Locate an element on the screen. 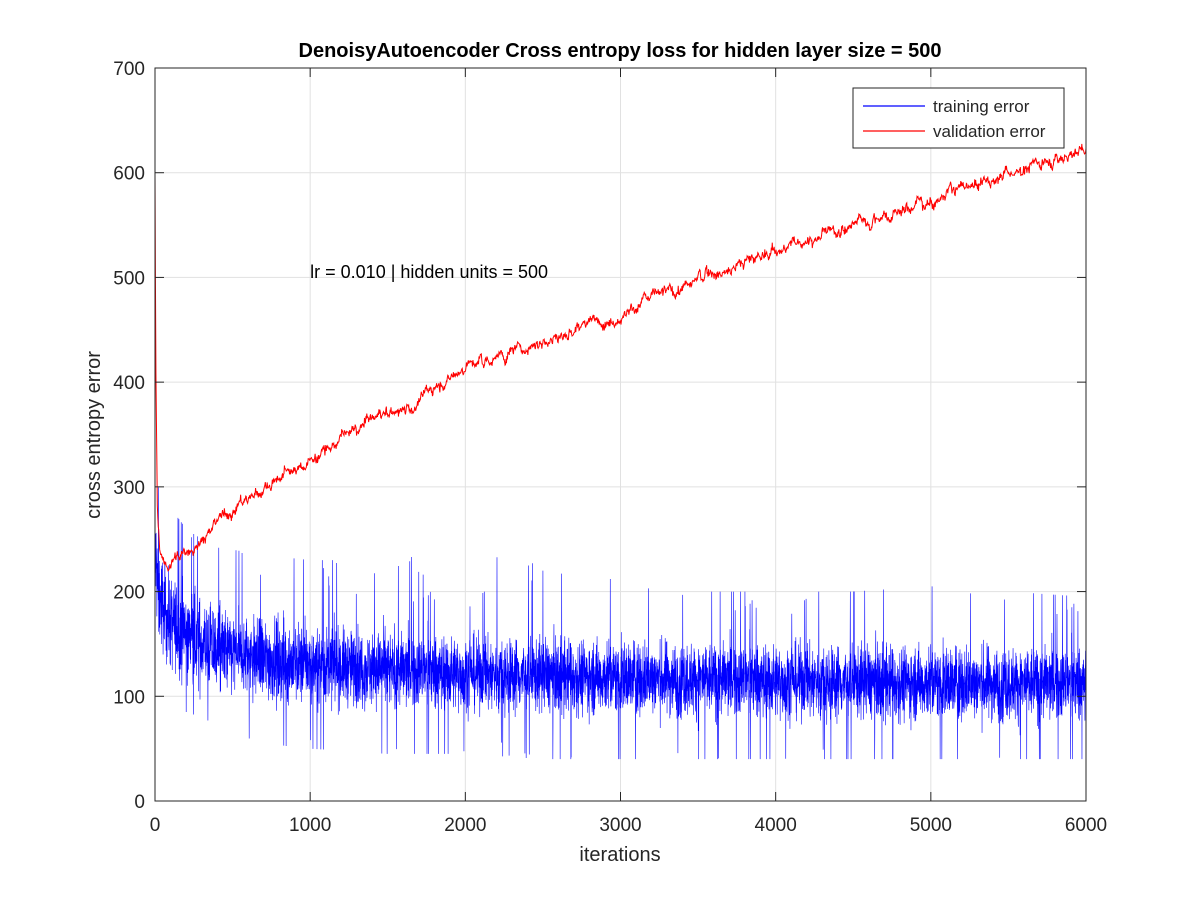  y-tick-label: 700 is located at coordinates (129, 69).